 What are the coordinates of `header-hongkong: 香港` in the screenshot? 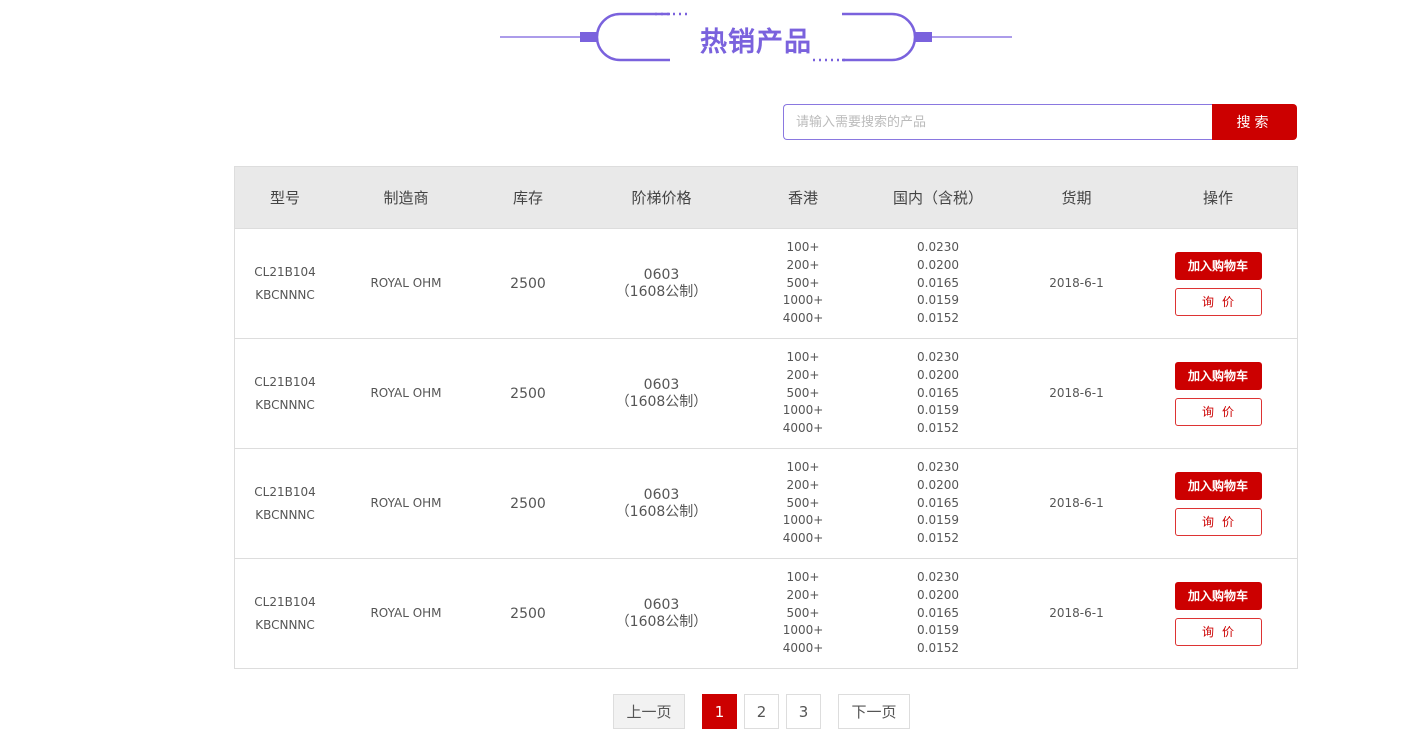 It's located at (802, 198).